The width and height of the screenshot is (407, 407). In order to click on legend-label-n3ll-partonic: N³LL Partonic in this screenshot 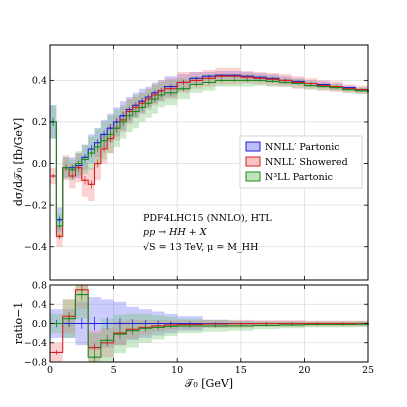, I will do `click(299, 177)`.